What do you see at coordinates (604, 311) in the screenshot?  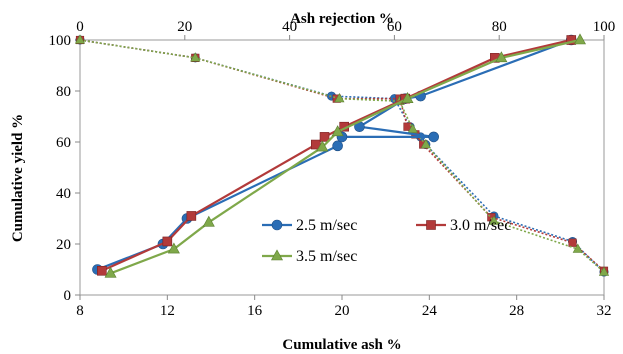 I see `x-tick-label: 32` at bounding box center [604, 311].